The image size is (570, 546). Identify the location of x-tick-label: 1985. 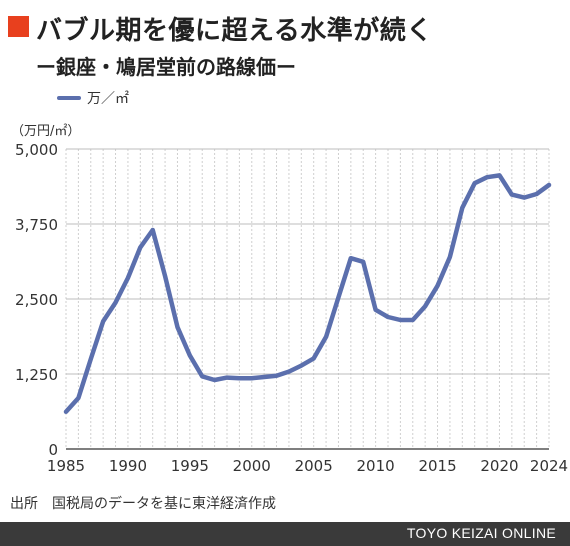
(66, 466).